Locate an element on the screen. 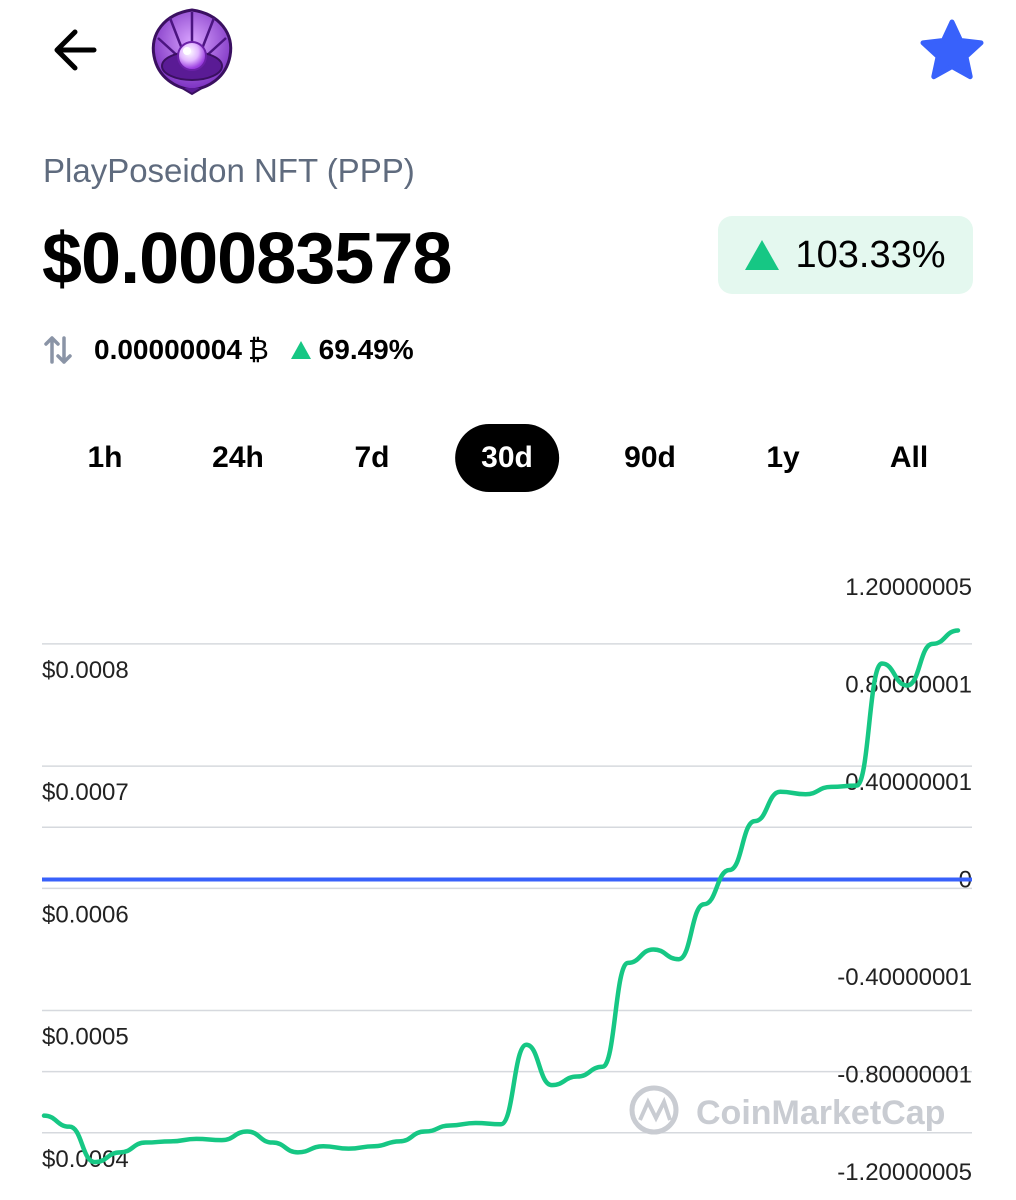 This screenshot has height=1200, width=1016. swap-arrows-icon is located at coordinates (58, 350).